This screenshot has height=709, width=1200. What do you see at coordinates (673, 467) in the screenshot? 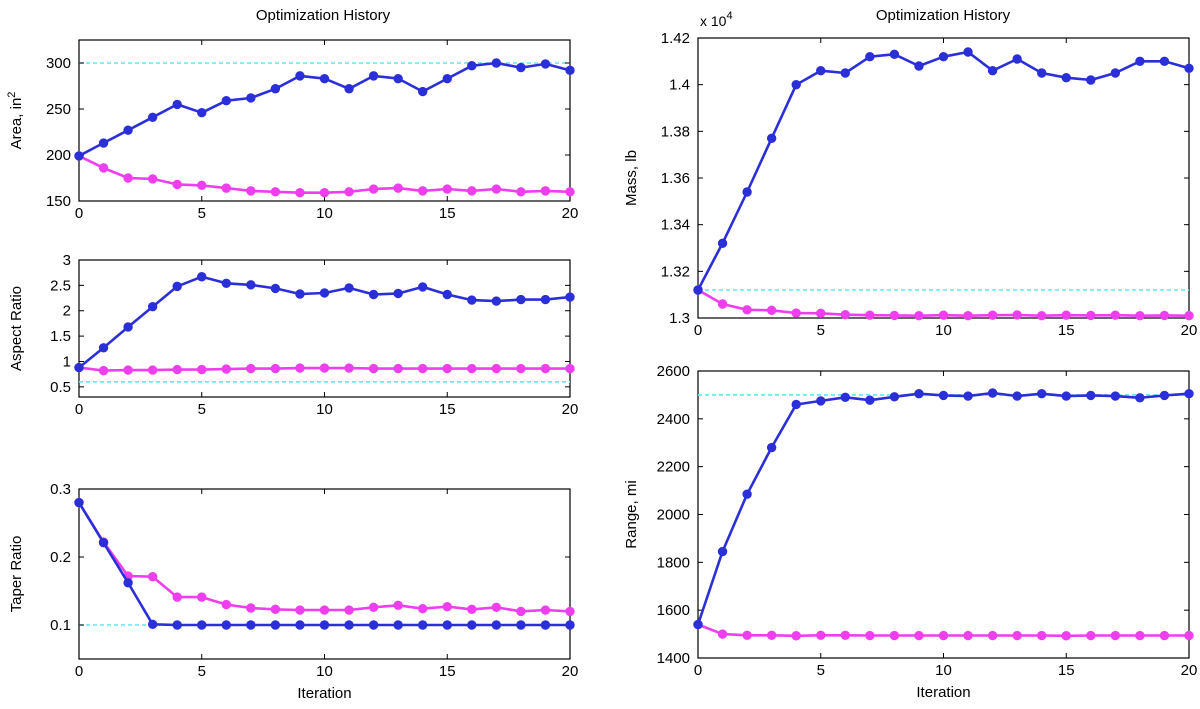
I see `y-tick-label: 2200` at bounding box center [673, 467].